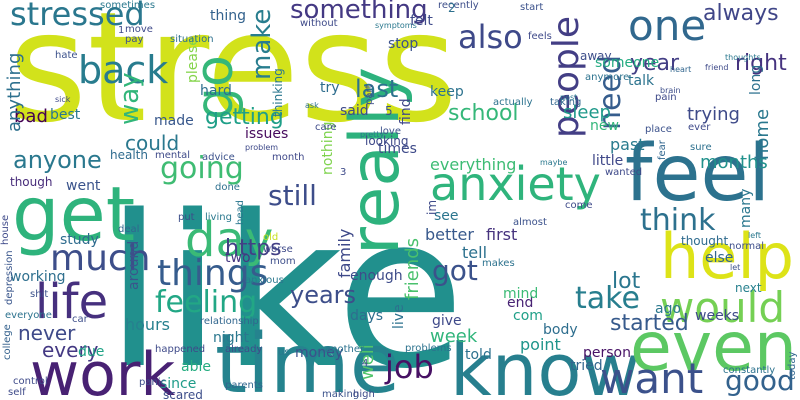  What do you see at coordinates (540, 36) in the screenshot?
I see `cloud-word: feels` at bounding box center [540, 36].